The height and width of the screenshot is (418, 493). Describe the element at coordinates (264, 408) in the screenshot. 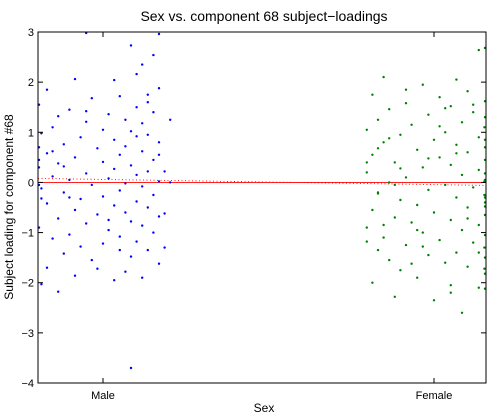

I see `x-axis-label: Sex` at that location.